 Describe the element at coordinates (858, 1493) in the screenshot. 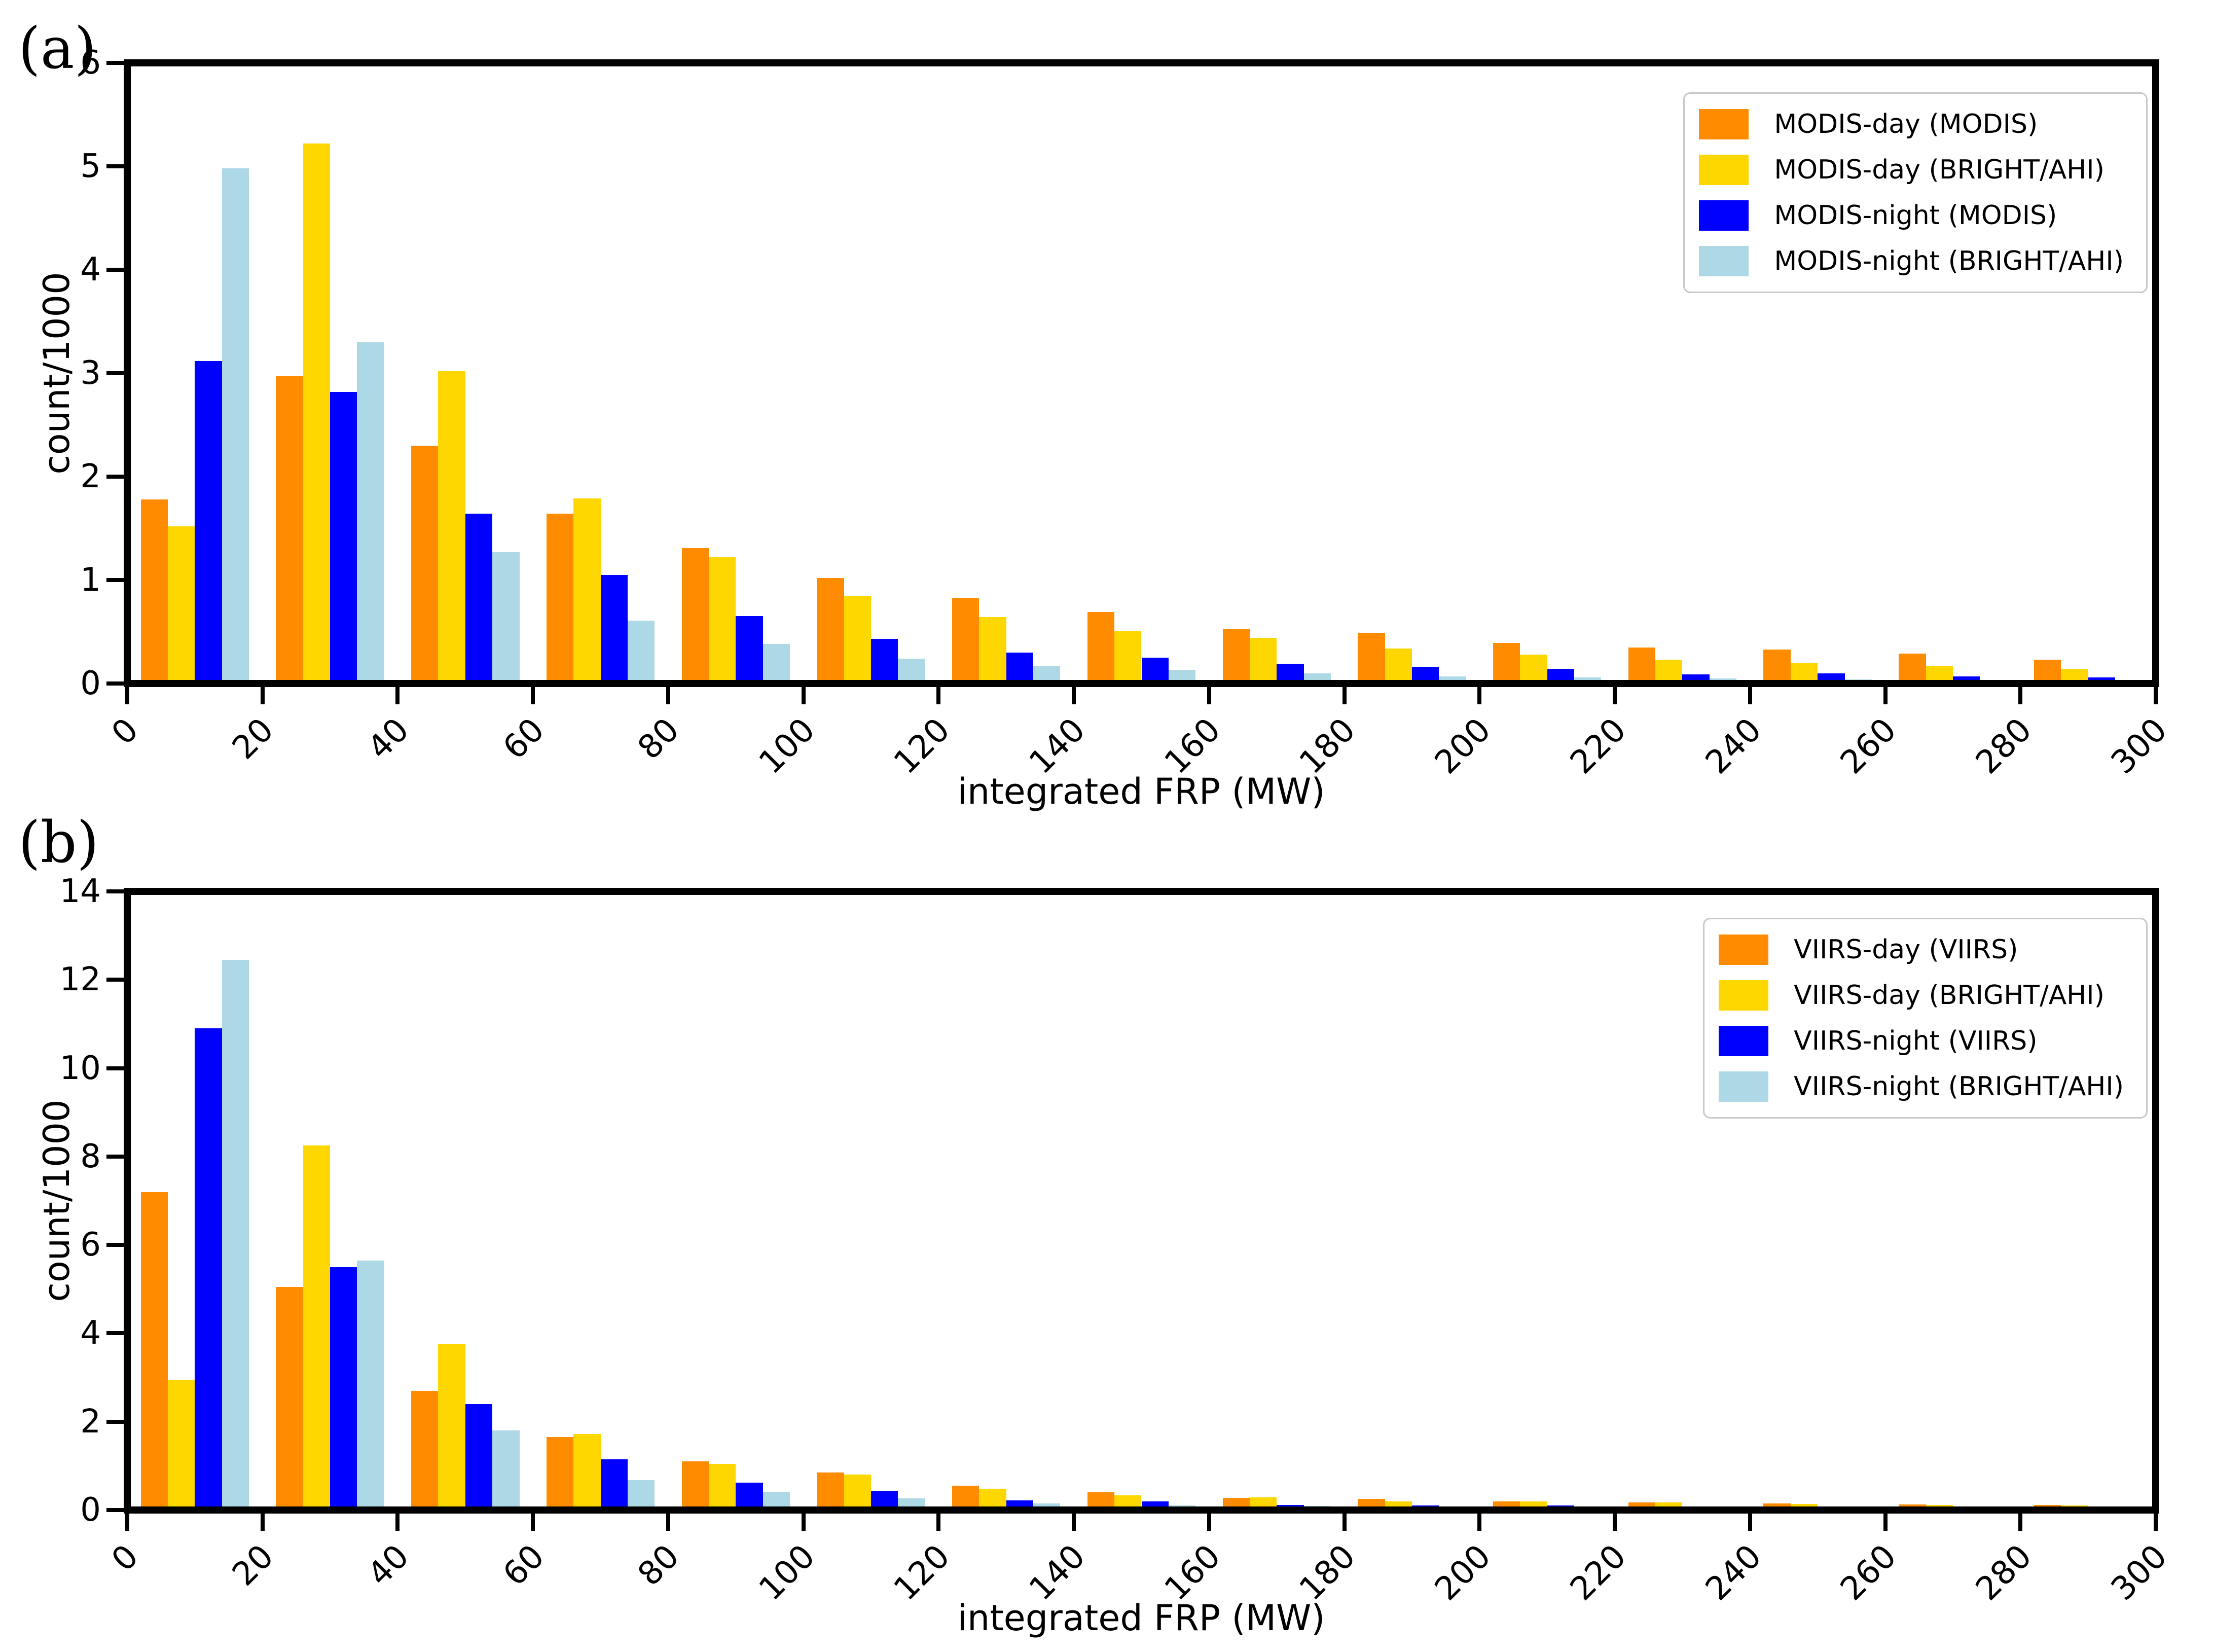

I see `bar-viirs-day-bright-ahi--bin5` at that location.